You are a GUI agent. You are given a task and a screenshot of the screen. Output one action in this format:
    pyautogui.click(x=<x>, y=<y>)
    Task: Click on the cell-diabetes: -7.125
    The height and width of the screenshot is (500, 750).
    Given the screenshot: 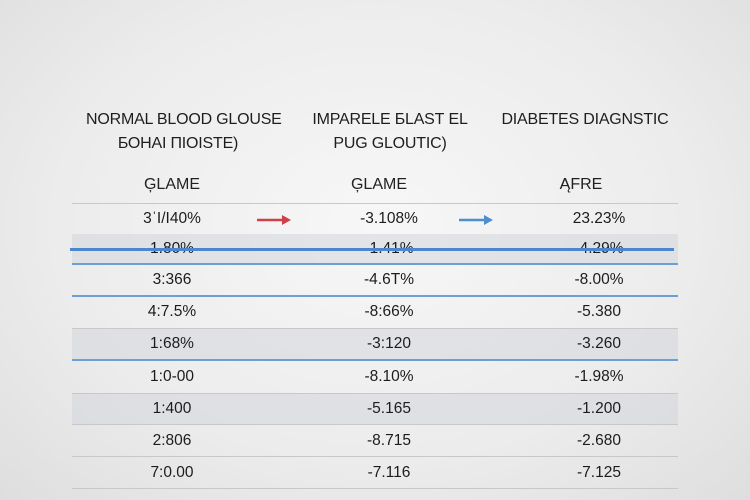 What is the action you would take?
    pyautogui.click(x=599, y=472)
    